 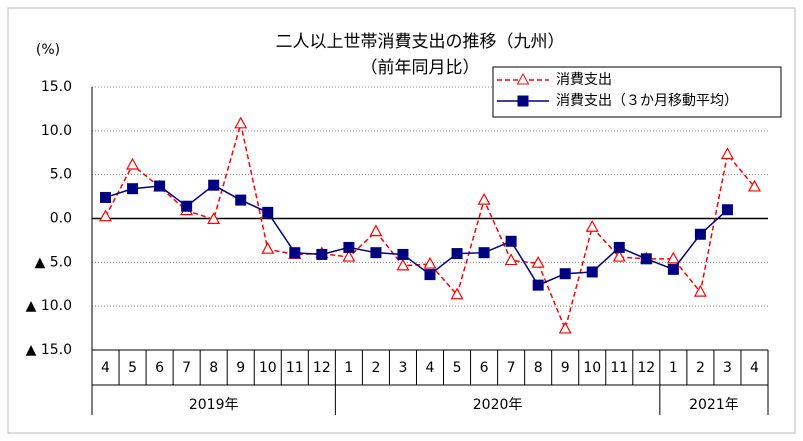 What do you see at coordinates (56, 87) in the screenshot?
I see `y-tick-label: 15.0` at bounding box center [56, 87].